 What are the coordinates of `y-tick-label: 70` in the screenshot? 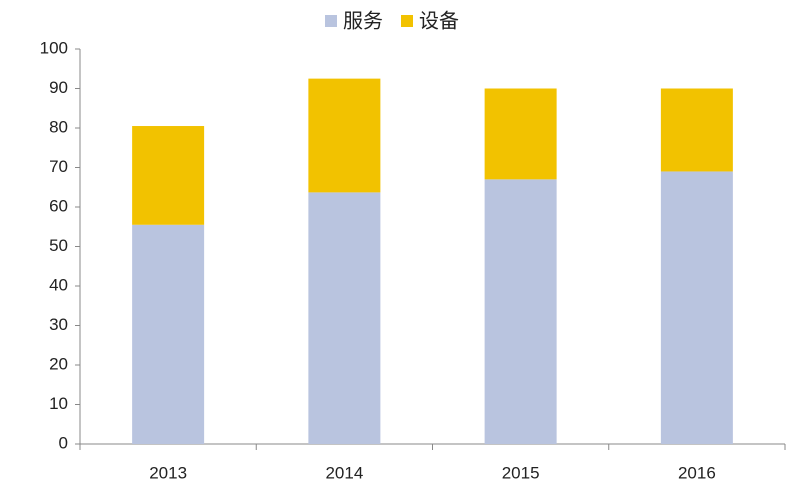 It's located at (58, 166).